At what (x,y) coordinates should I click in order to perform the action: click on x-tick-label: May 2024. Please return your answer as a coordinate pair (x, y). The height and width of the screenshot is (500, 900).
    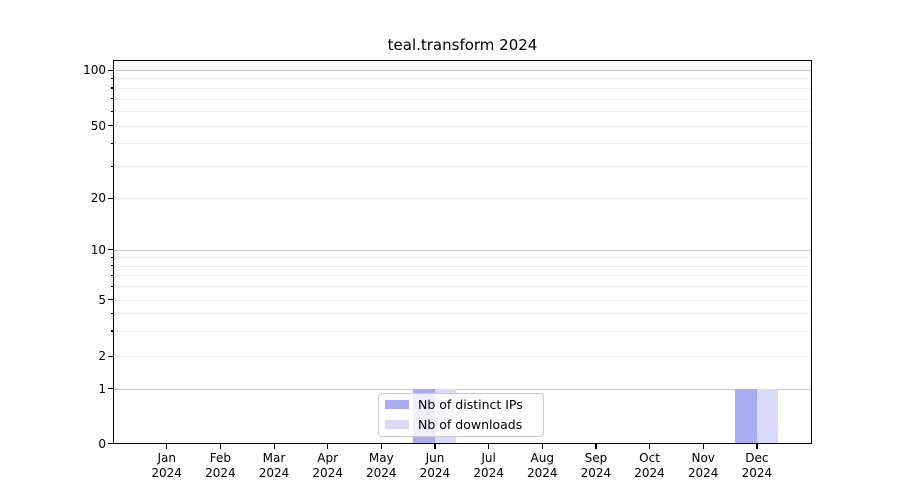
    Looking at the image, I should click on (381, 465).